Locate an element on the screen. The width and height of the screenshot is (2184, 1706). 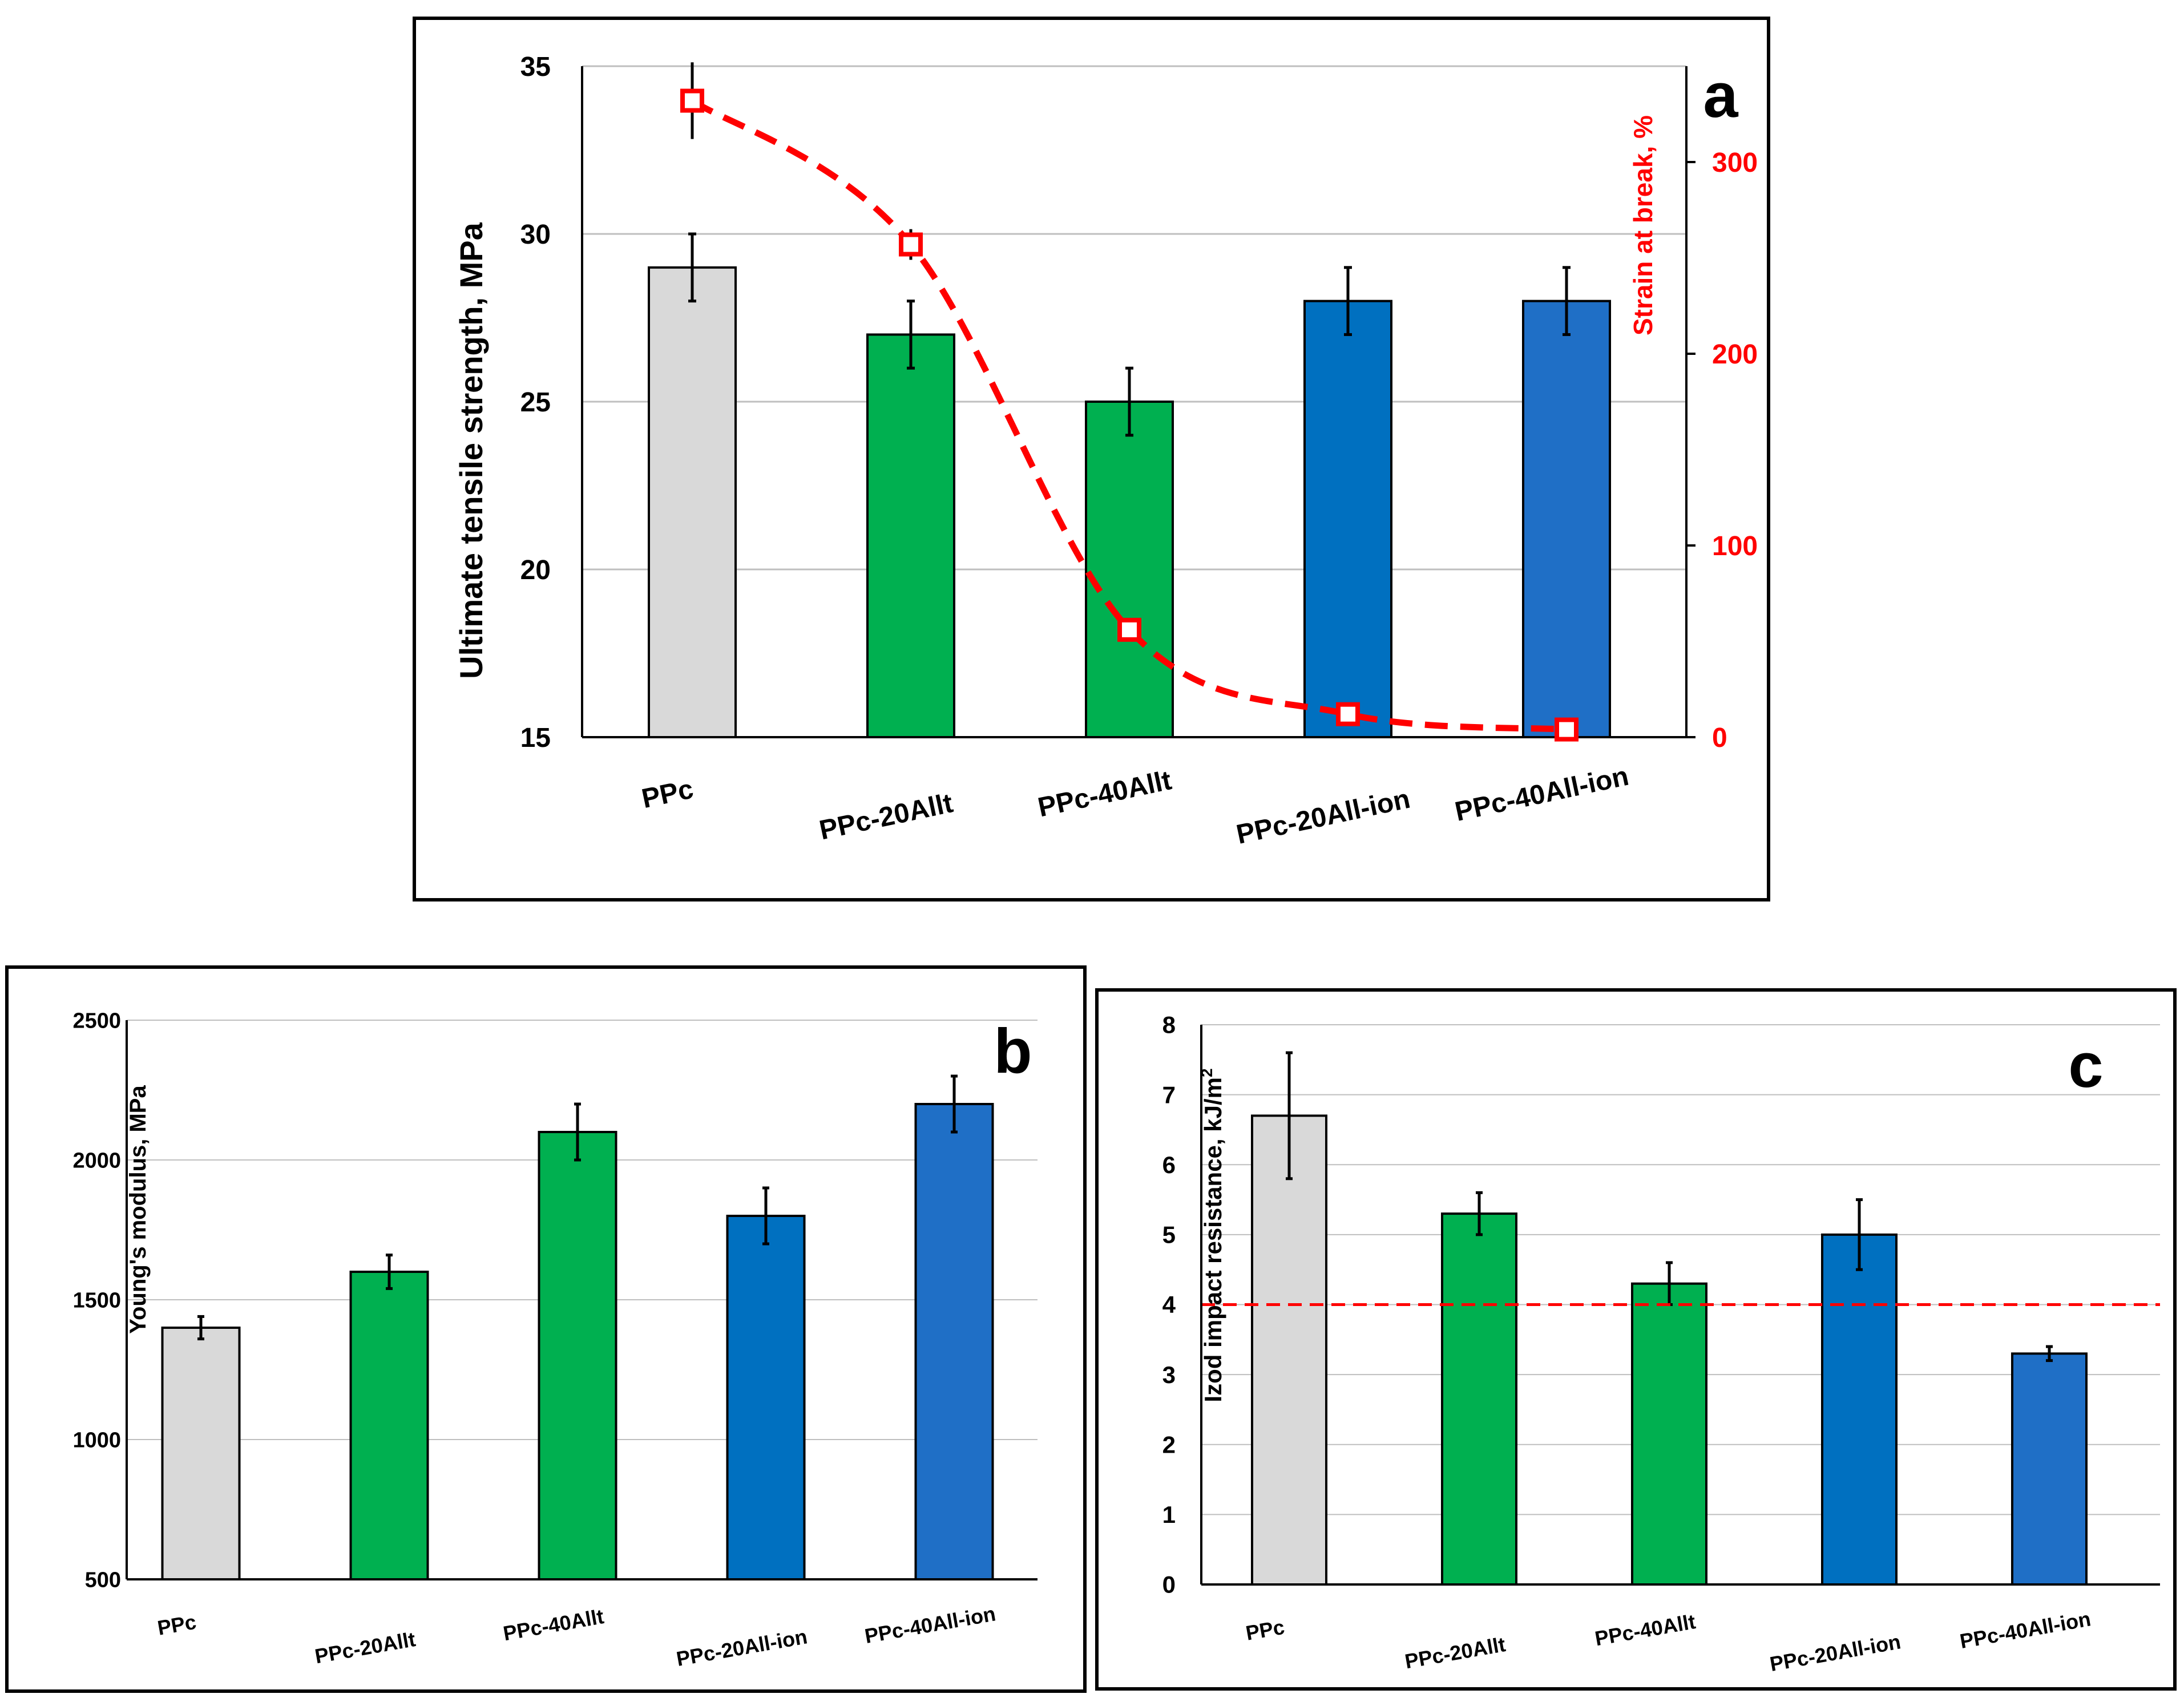
panel-b-error-bars is located at coordinates (577, 1207).